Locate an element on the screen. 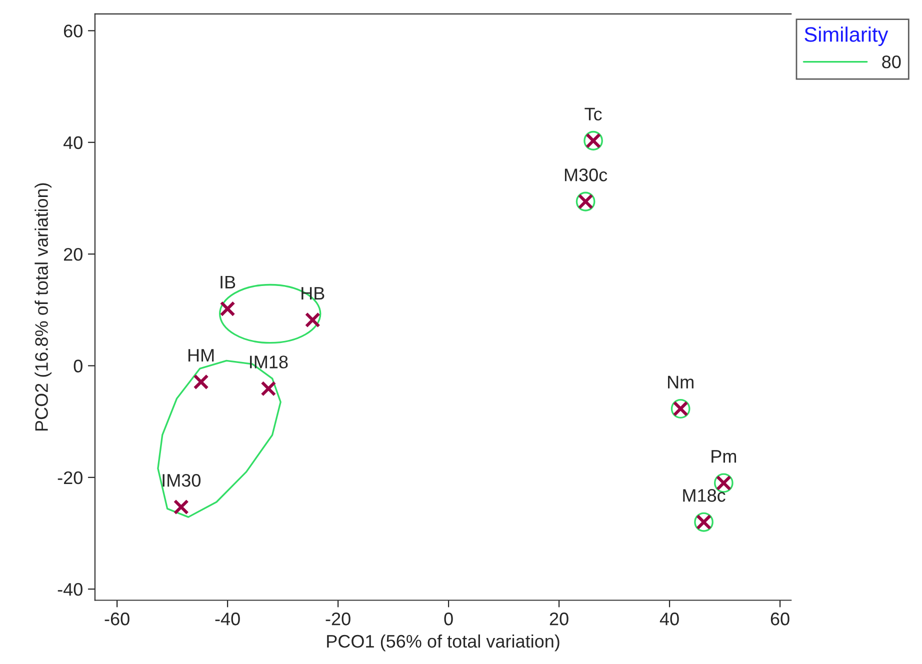  y-tick-label: -40 is located at coordinates (70, 589).